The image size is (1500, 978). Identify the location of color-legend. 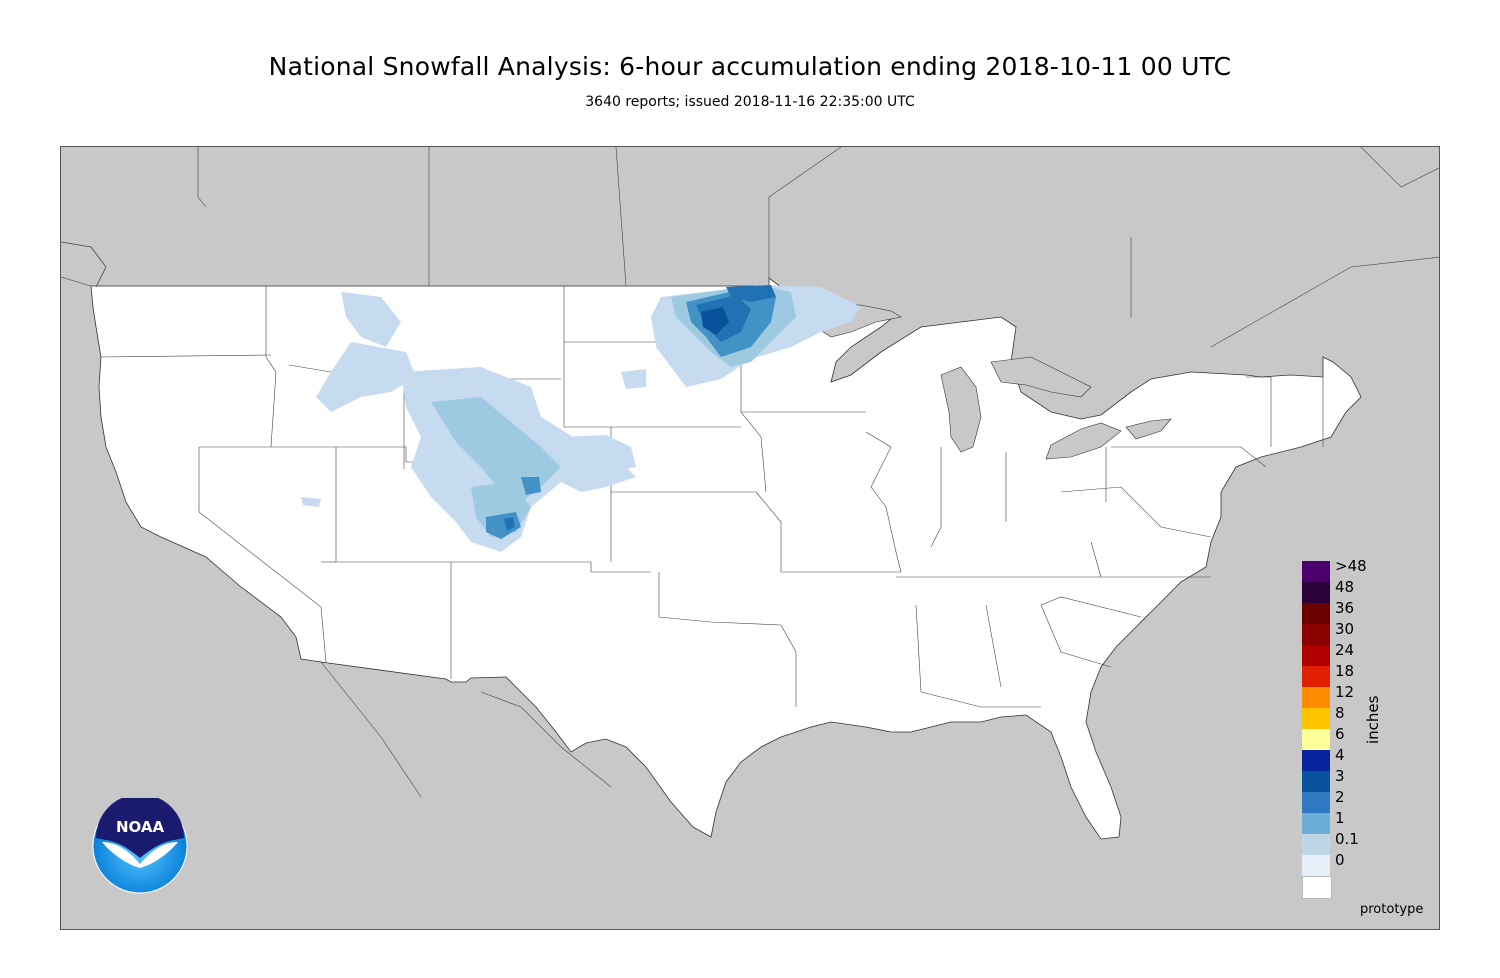
(1317, 730).